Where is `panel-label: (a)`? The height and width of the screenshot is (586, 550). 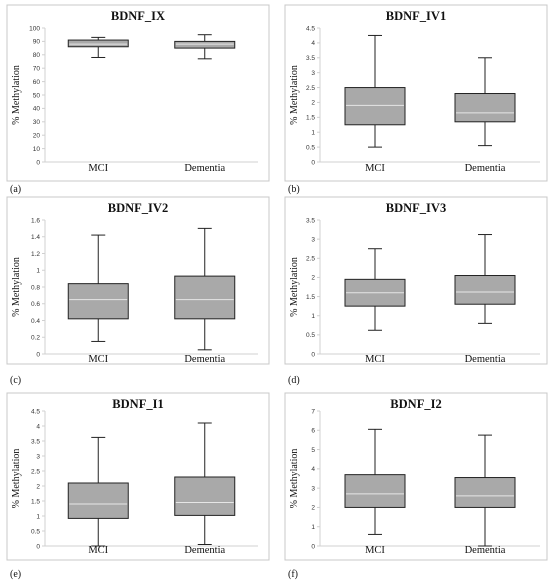
panel-label: (a) is located at coordinates (15, 189).